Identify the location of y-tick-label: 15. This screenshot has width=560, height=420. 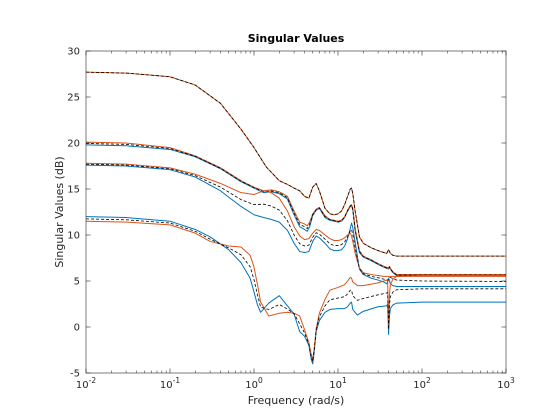
(73, 190).